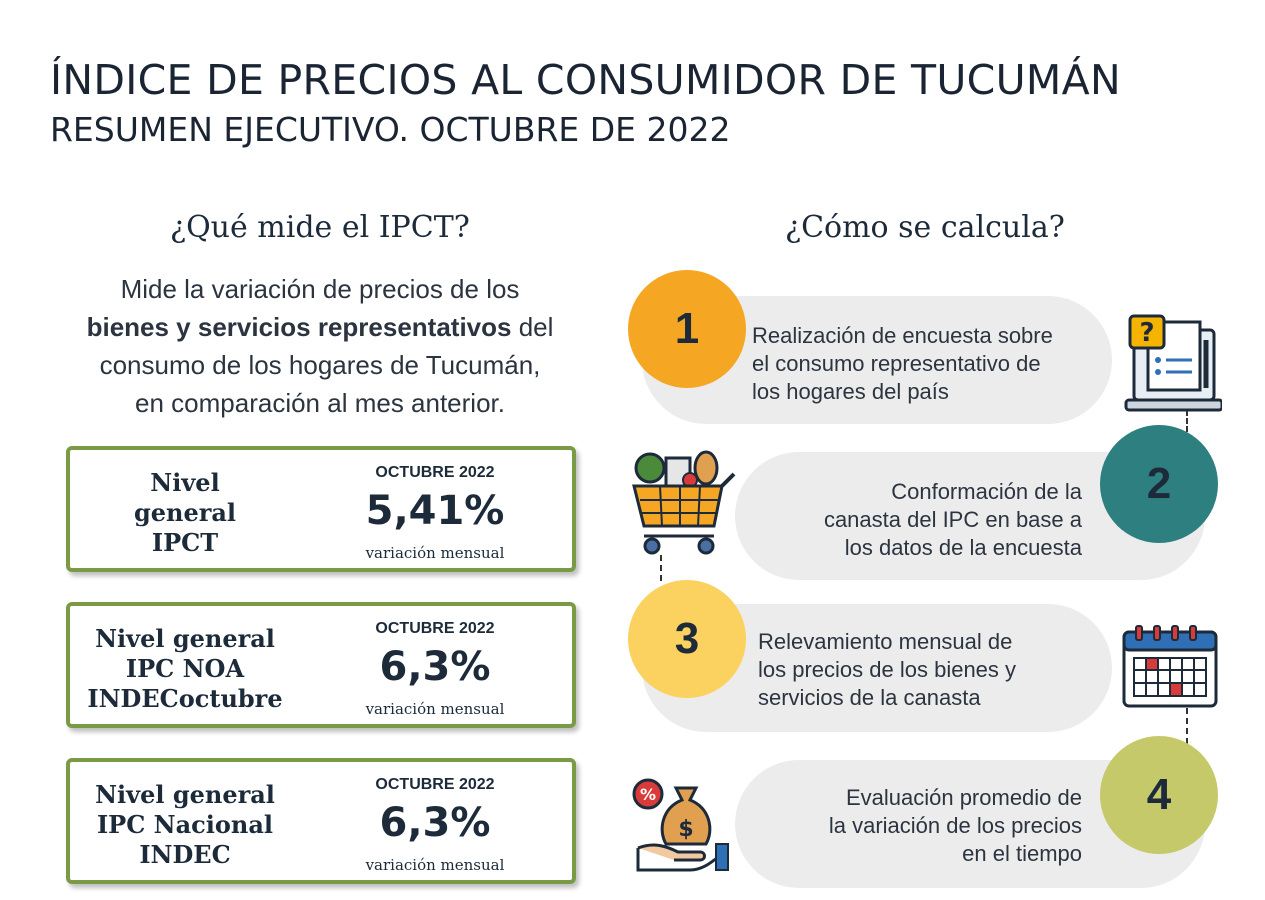  Describe the element at coordinates (952, 519) in the screenshot. I see `step-text-line: canasta del IPC en base a` at that location.